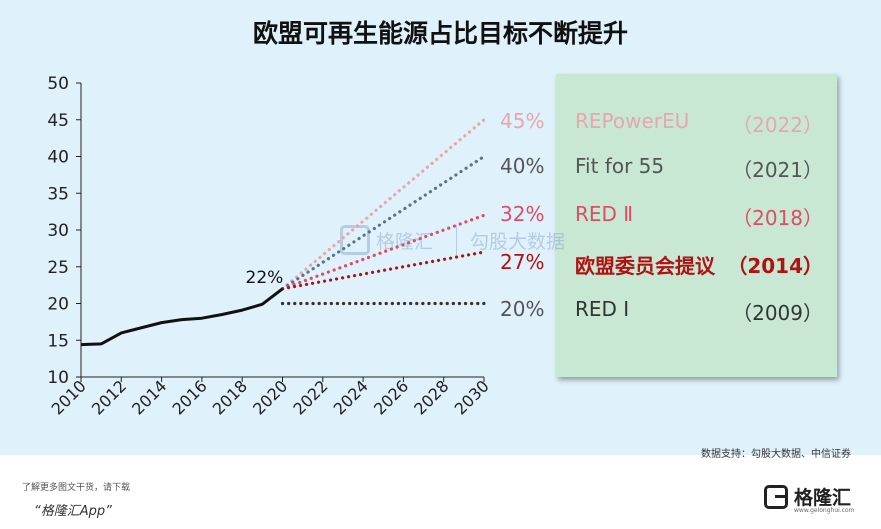 The image size is (881, 529). What do you see at coordinates (776, 454) in the screenshot?
I see `source-note: 数据支持：勾股大数据、中信证券` at bounding box center [776, 454].